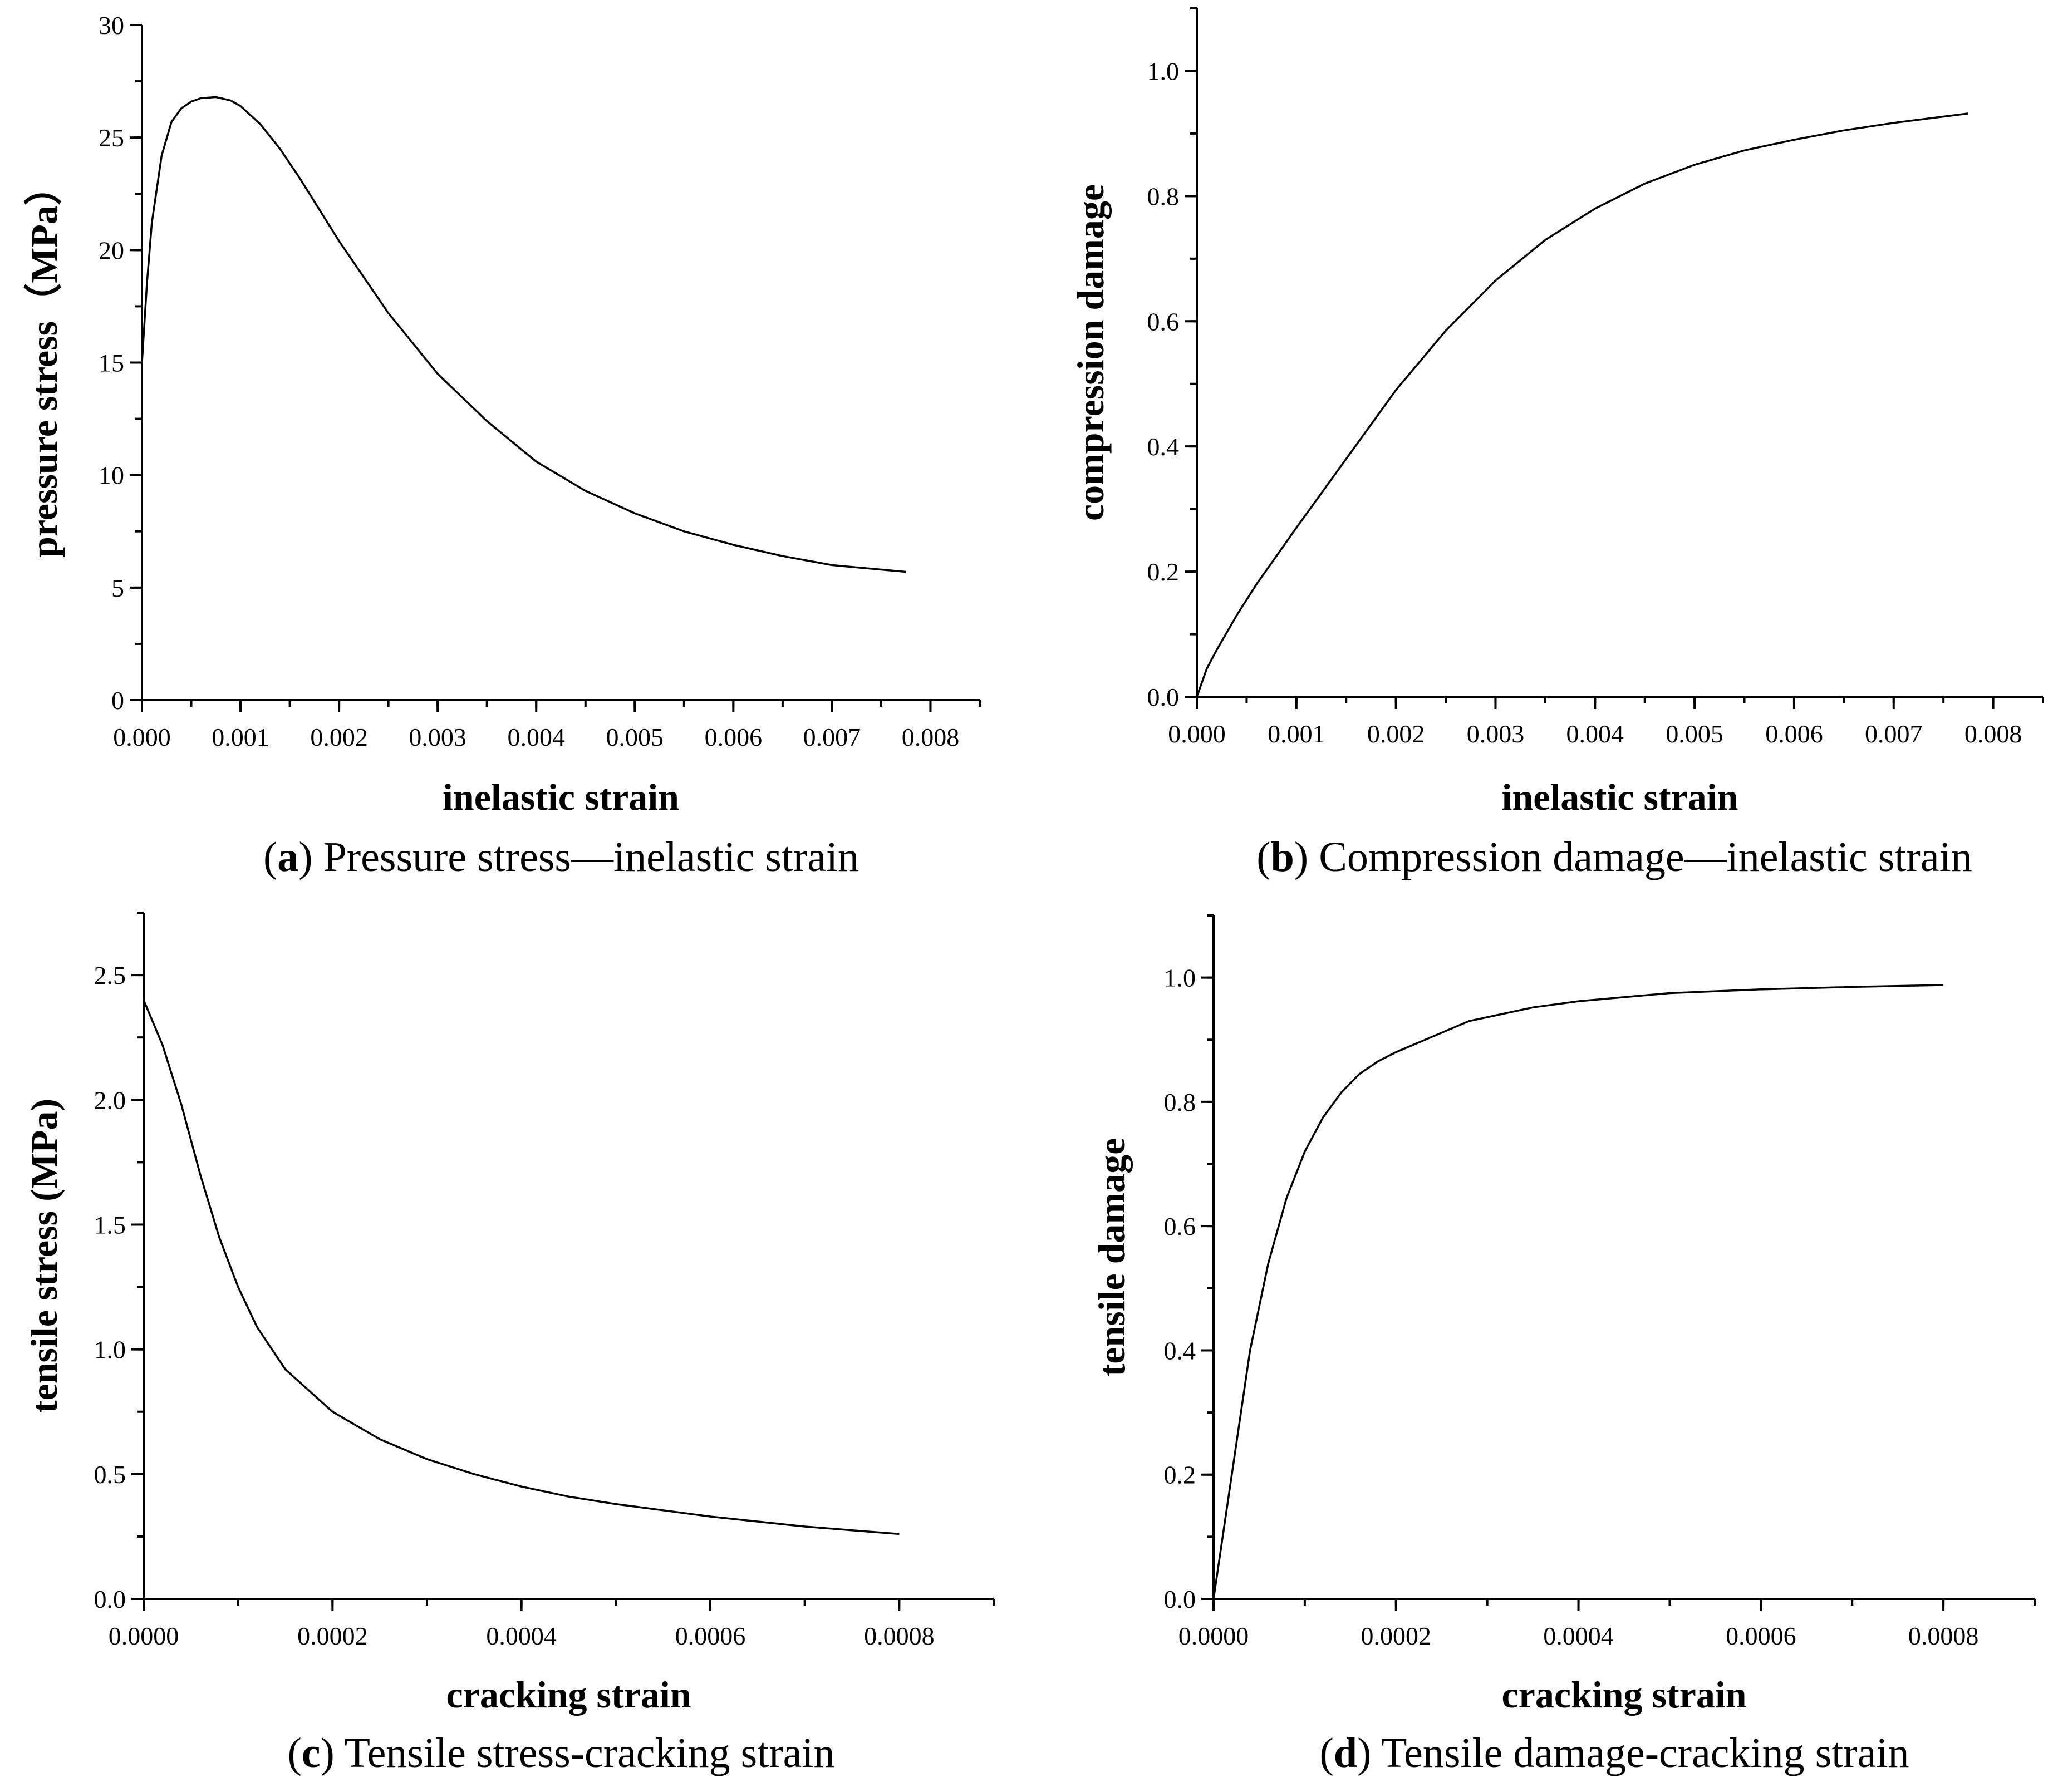 This screenshot has width=2053, height=1792. I want to click on y-tick-label: 0.5, so click(110, 1474).